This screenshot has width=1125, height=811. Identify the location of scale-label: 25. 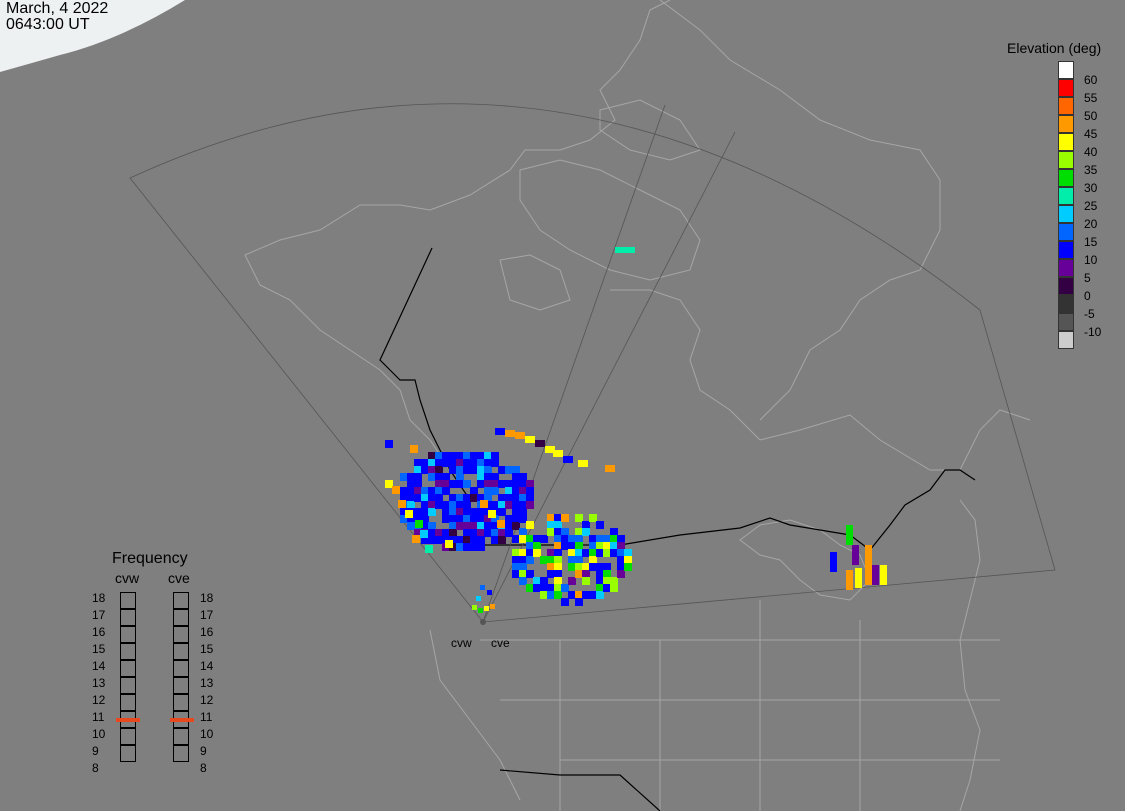
(1091, 206).